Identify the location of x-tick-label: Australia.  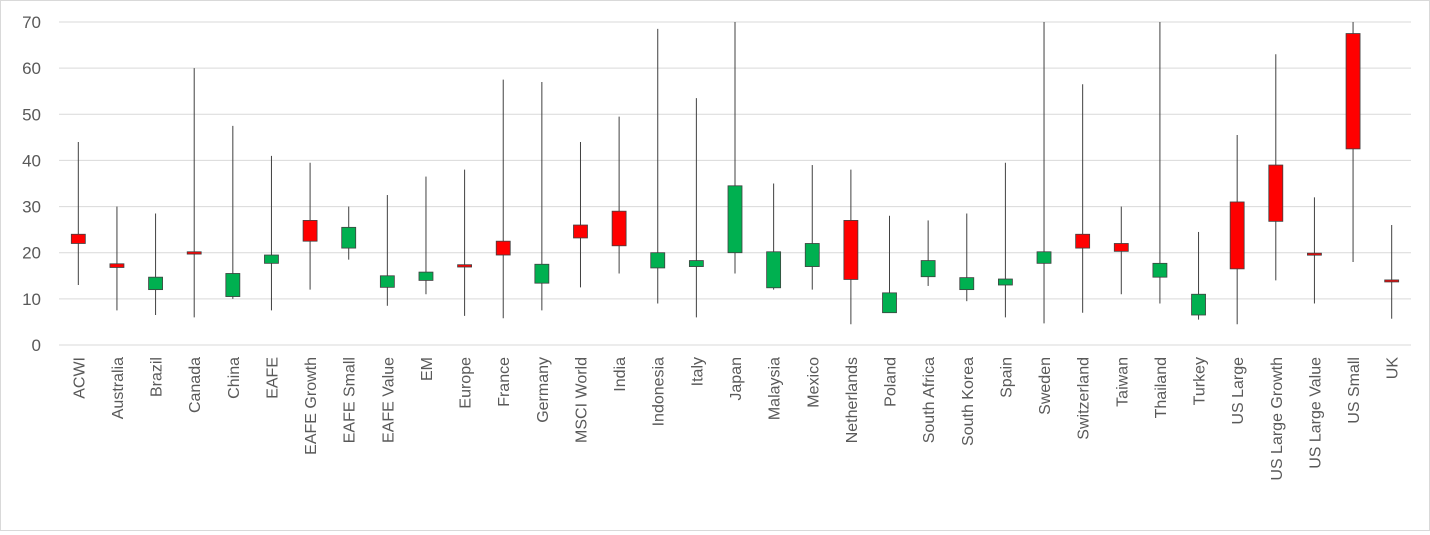
(118, 388).